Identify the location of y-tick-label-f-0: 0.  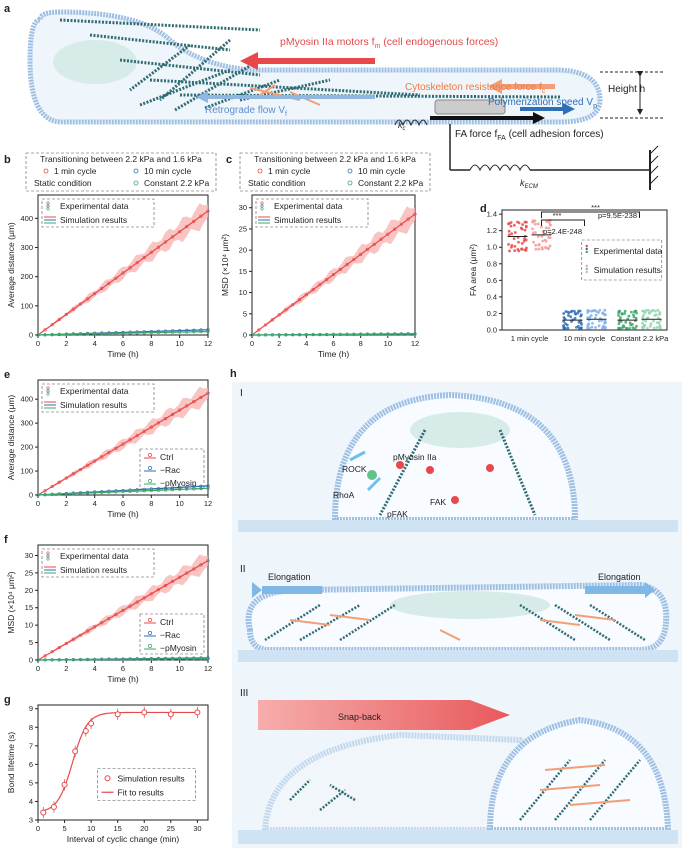
(31, 660).